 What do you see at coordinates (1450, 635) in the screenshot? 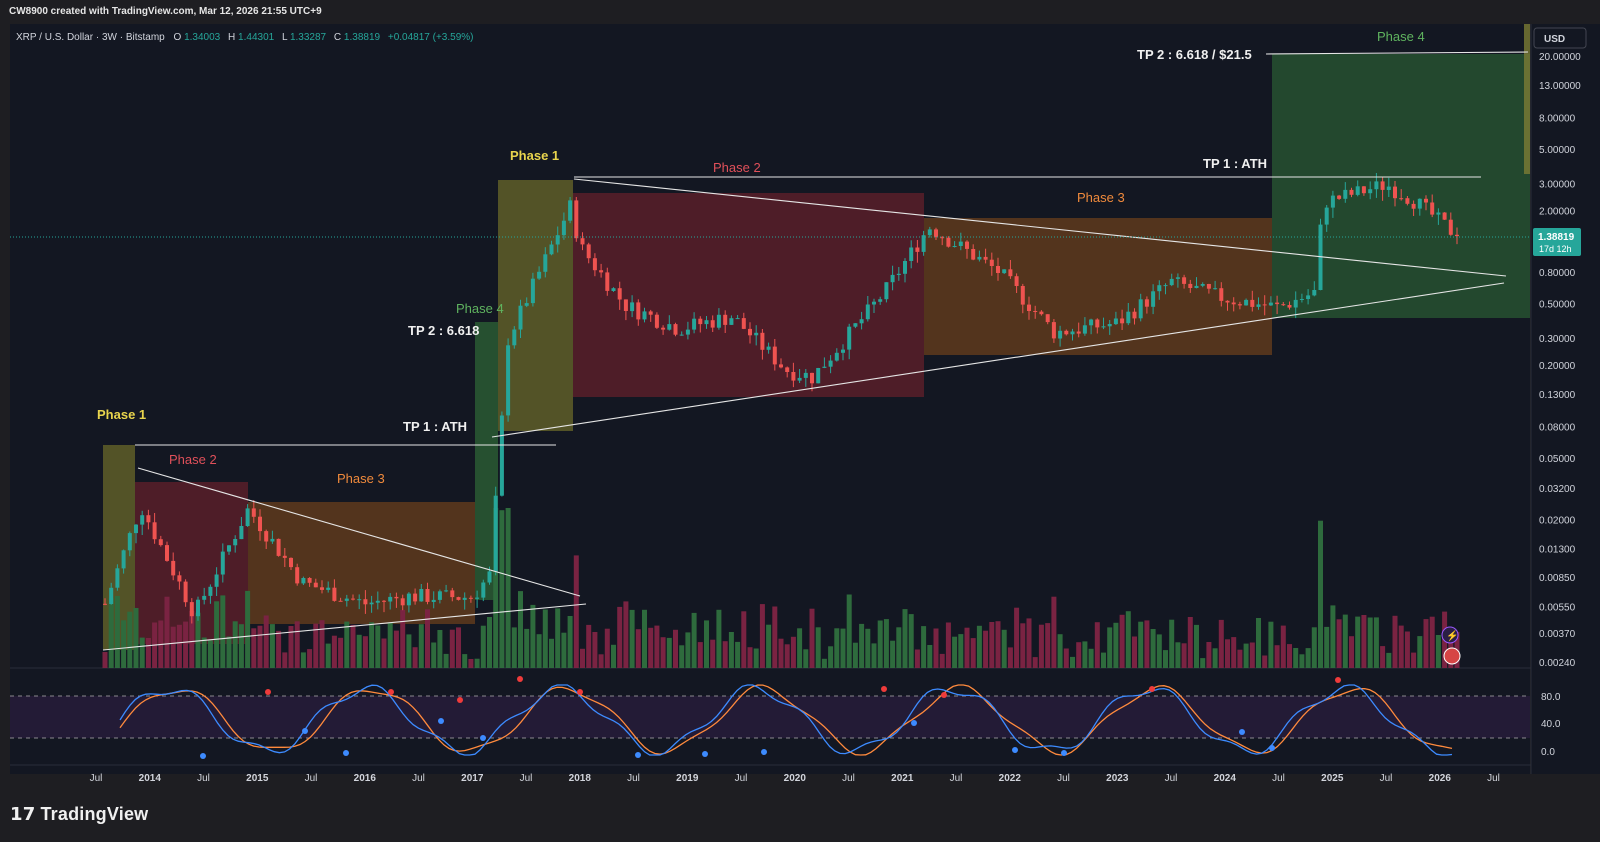
I see `lightning-icon` at bounding box center [1450, 635].